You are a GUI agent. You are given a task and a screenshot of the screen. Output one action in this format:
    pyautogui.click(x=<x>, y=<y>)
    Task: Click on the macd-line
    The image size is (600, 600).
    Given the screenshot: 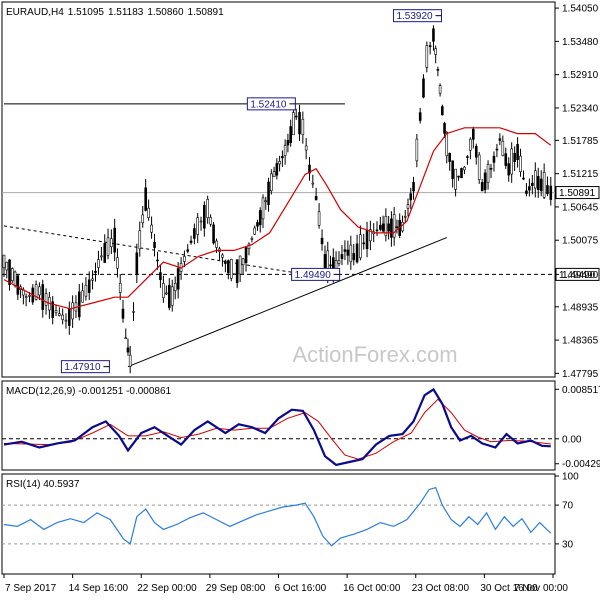 What is the action you would take?
    pyautogui.click(x=277, y=427)
    